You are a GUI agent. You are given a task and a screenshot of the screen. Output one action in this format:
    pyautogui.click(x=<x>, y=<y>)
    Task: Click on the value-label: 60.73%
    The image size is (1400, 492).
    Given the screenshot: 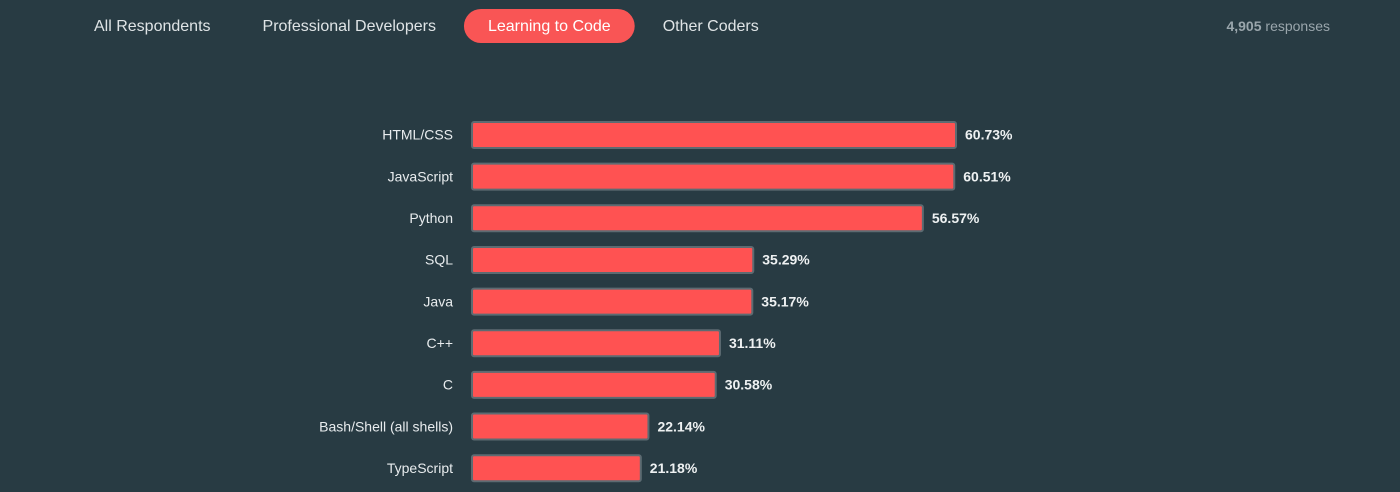 What is the action you would take?
    pyautogui.click(x=989, y=135)
    